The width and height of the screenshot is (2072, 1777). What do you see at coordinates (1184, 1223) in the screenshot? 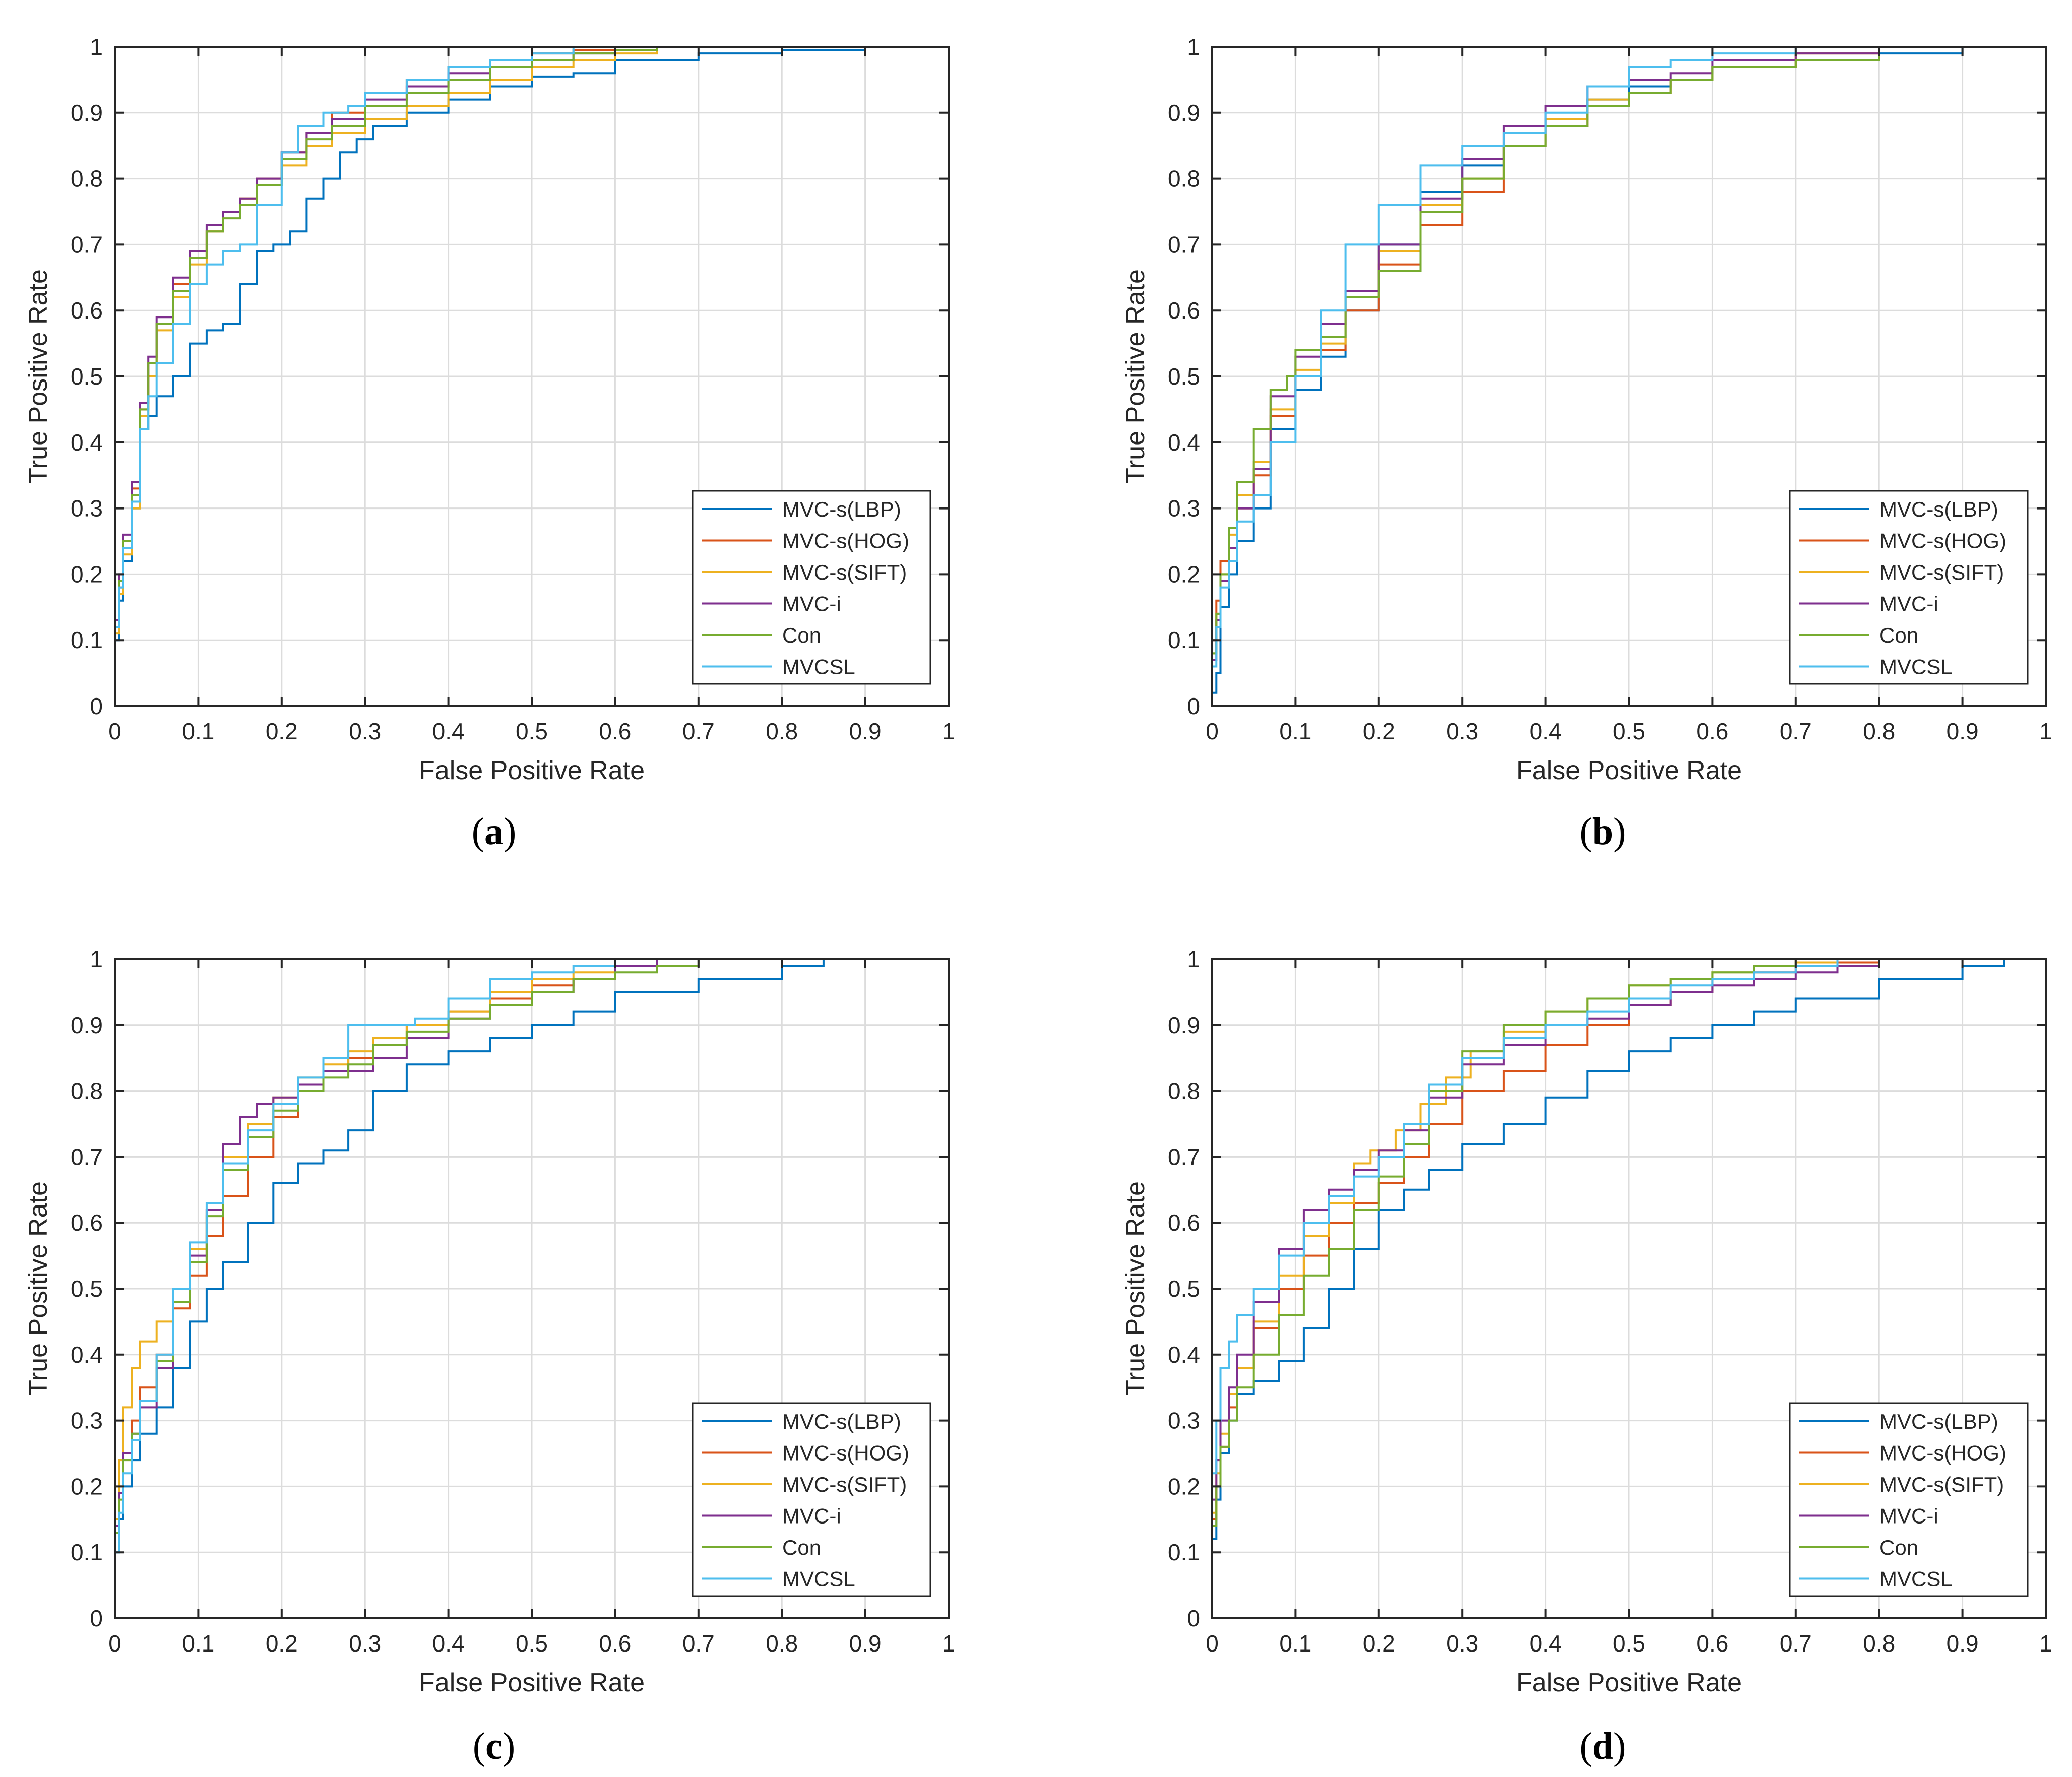
I see `y-tick-label: 0.6` at bounding box center [1184, 1223].